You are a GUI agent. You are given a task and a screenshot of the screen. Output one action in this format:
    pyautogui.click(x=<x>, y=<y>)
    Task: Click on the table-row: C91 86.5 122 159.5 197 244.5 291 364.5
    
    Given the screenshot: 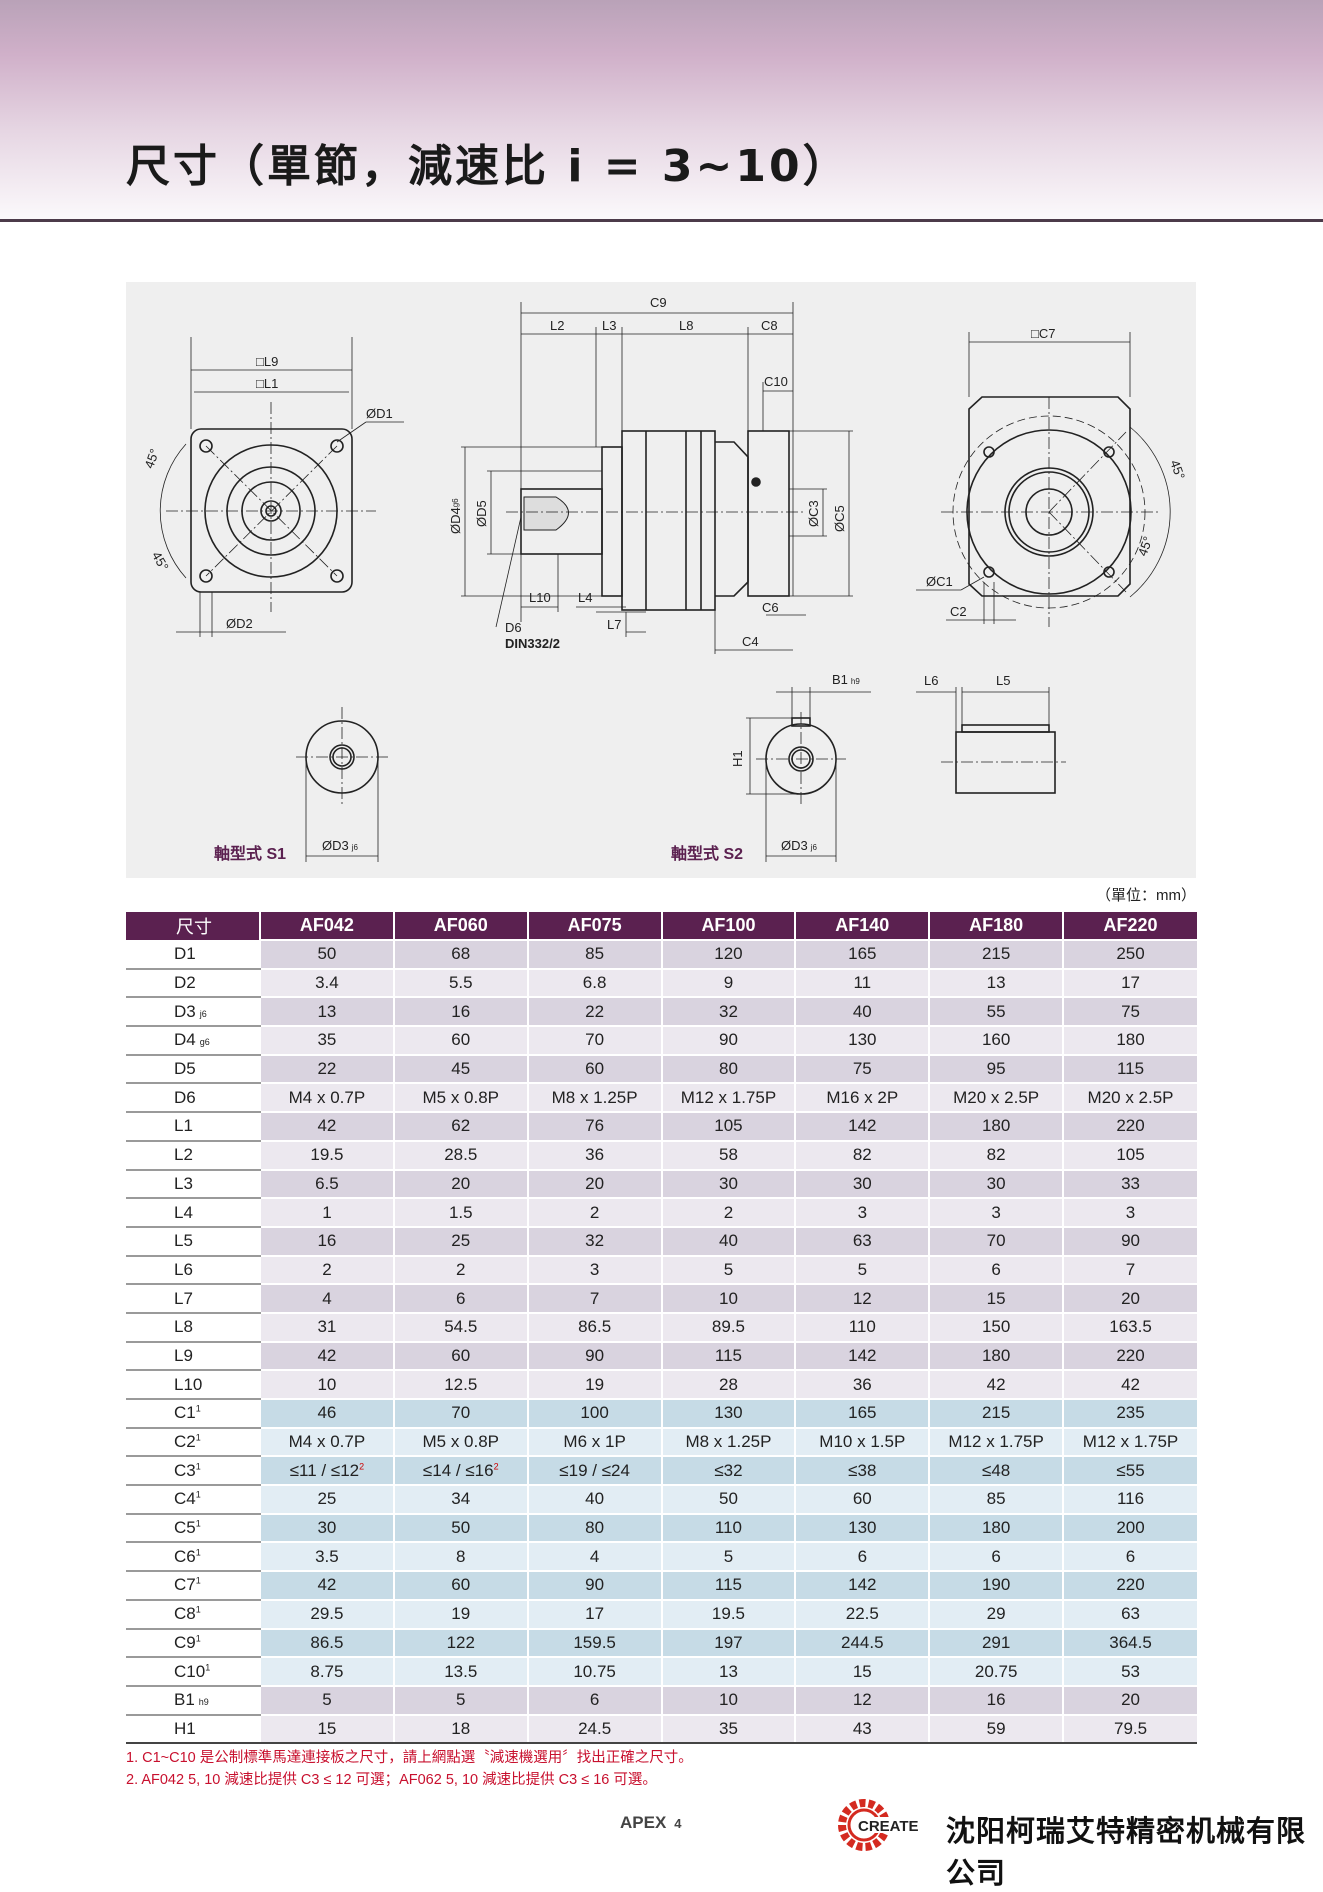 What is the action you would take?
    pyautogui.click(x=661, y=1643)
    